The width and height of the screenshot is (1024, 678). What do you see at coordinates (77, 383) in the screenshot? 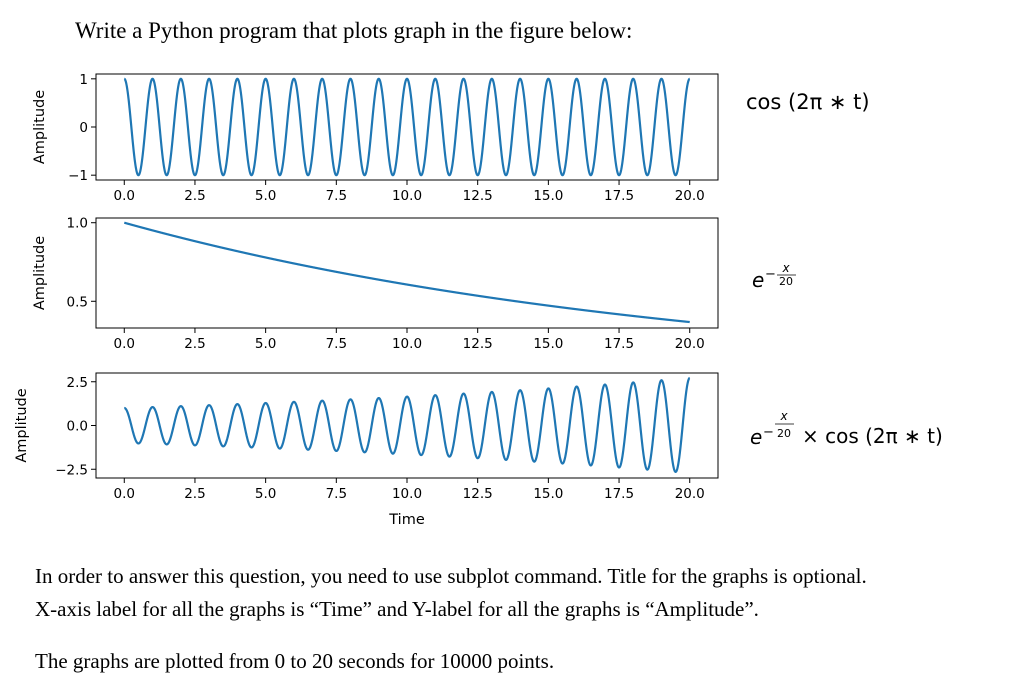
I see `y-tick-label: 2.5` at bounding box center [77, 383].